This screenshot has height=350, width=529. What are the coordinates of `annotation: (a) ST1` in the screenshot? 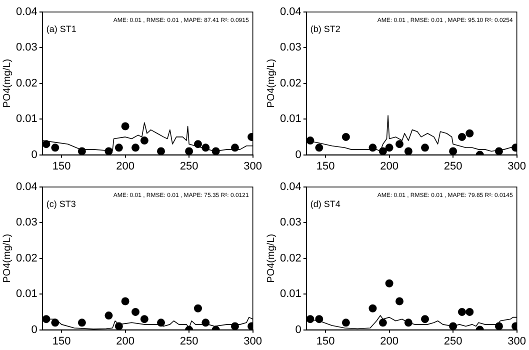 It's located at (61, 29).